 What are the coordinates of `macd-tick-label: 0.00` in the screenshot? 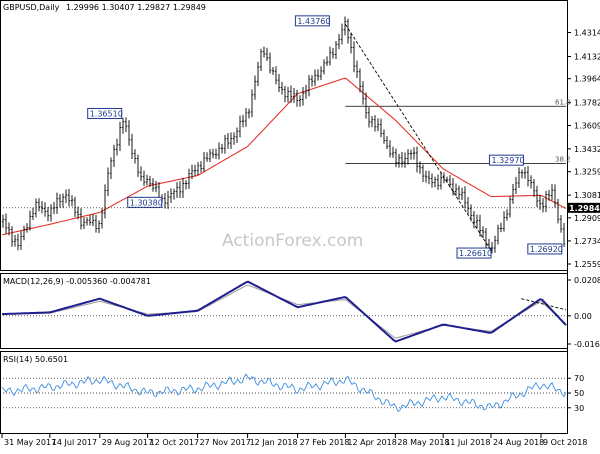 It's located at (583, 316).